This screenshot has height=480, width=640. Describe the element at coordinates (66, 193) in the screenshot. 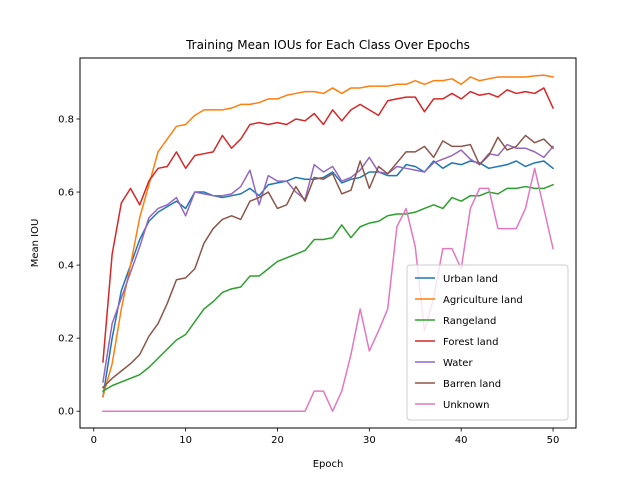

I see `y-tick-label: 0.6` at that location.